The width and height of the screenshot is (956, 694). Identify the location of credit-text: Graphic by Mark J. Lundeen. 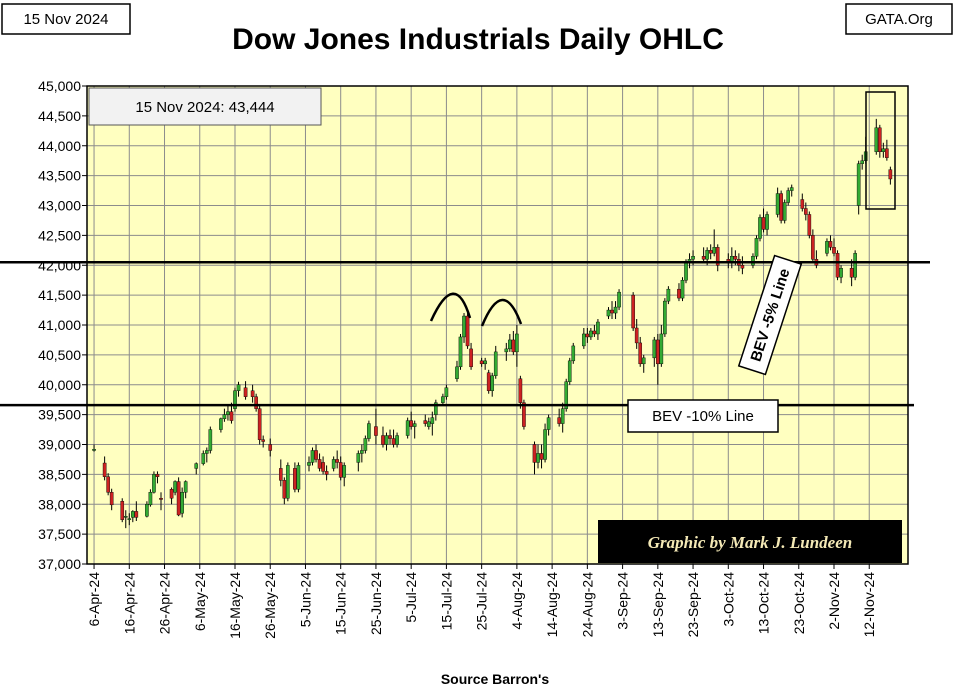
(750, 542).